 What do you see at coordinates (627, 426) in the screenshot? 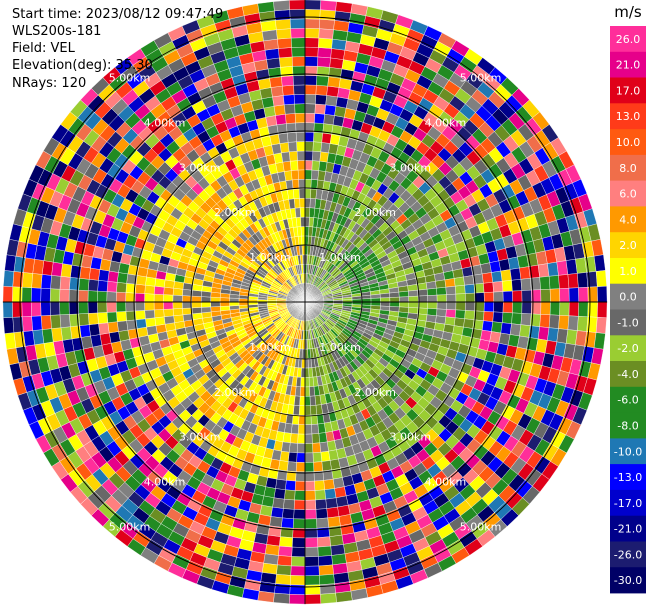
I see `colorbar-tick-label: -8.0` at bounding box center [627, 426].